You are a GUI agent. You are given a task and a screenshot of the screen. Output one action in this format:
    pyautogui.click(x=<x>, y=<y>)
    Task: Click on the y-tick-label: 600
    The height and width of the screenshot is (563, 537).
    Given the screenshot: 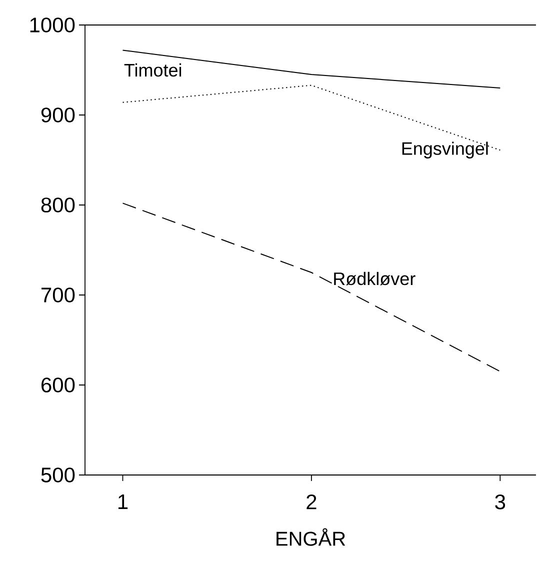 What is the action you would take?
    pyautogui.click(x=58, y=385)
    